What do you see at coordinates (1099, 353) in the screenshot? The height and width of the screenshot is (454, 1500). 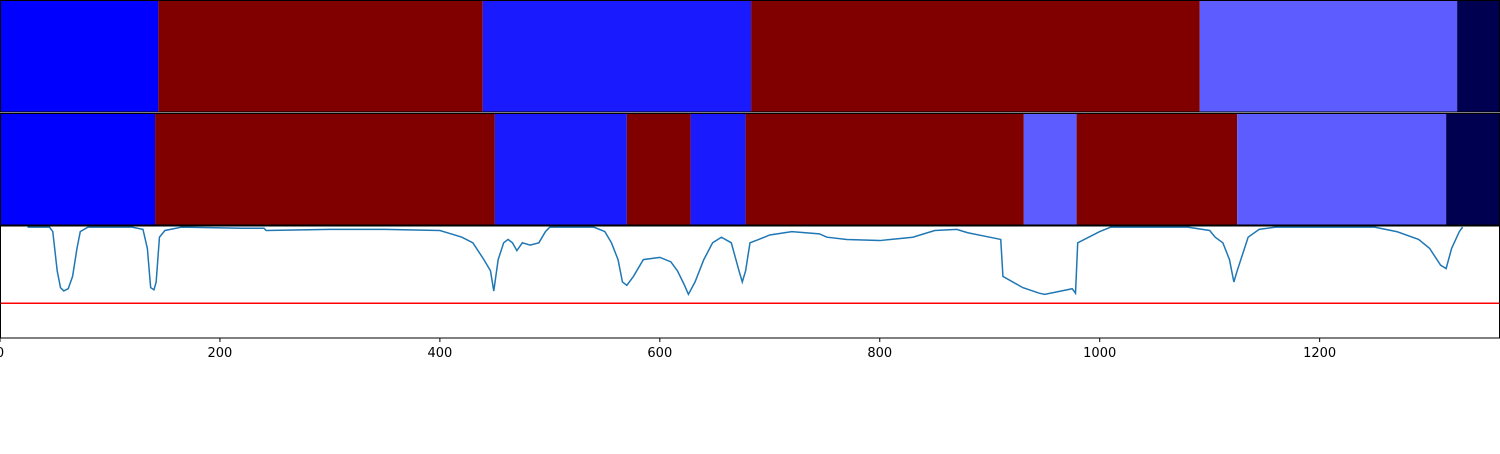 I see `x-tick-label: 1000` at bounding box center [1099, 353].